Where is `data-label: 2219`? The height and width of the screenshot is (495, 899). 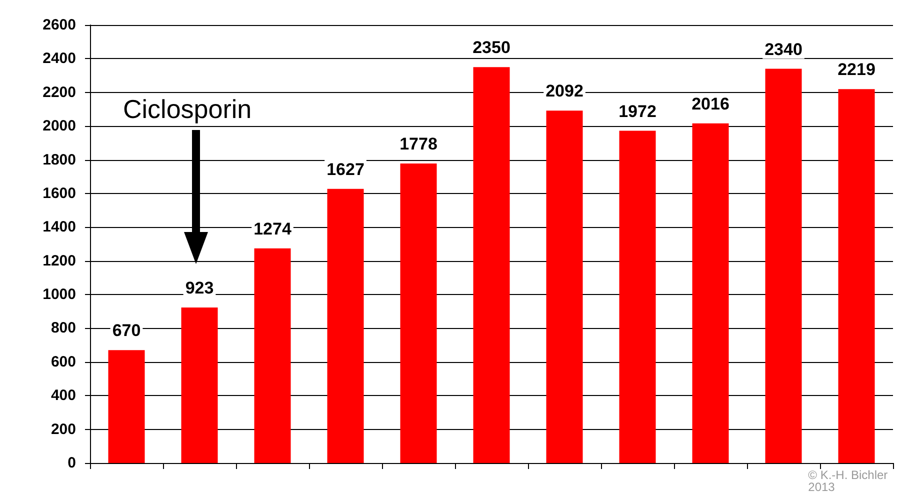 data-label: 2219 is located at coordinates (857, 70).